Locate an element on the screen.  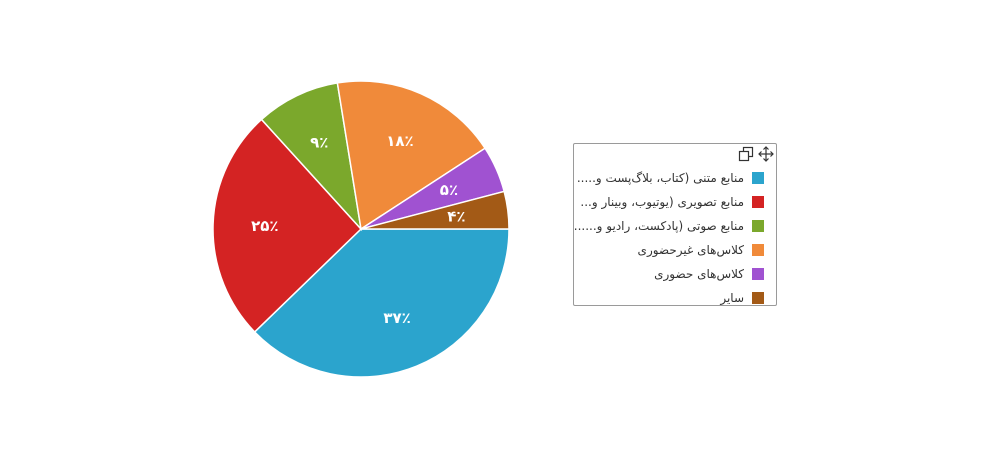
legend-item: کلاس‌های حضوری is located at coordinates (675, 274).